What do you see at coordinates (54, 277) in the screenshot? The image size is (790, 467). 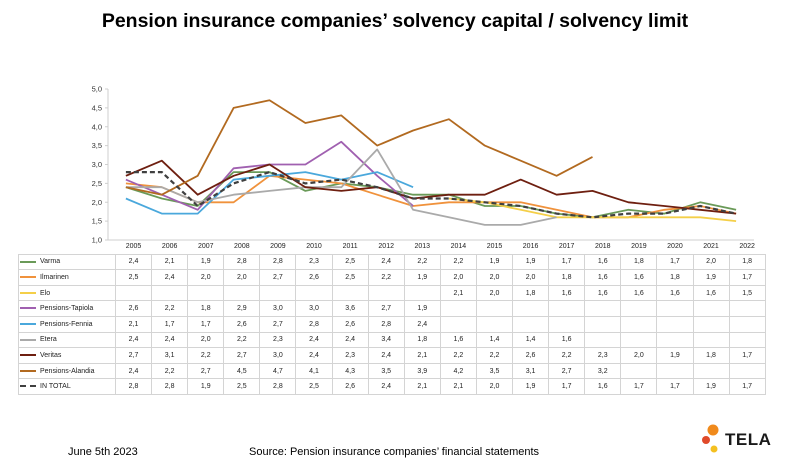 I see `legend-label: Ilmarinen` at bounding box center [54, 277].